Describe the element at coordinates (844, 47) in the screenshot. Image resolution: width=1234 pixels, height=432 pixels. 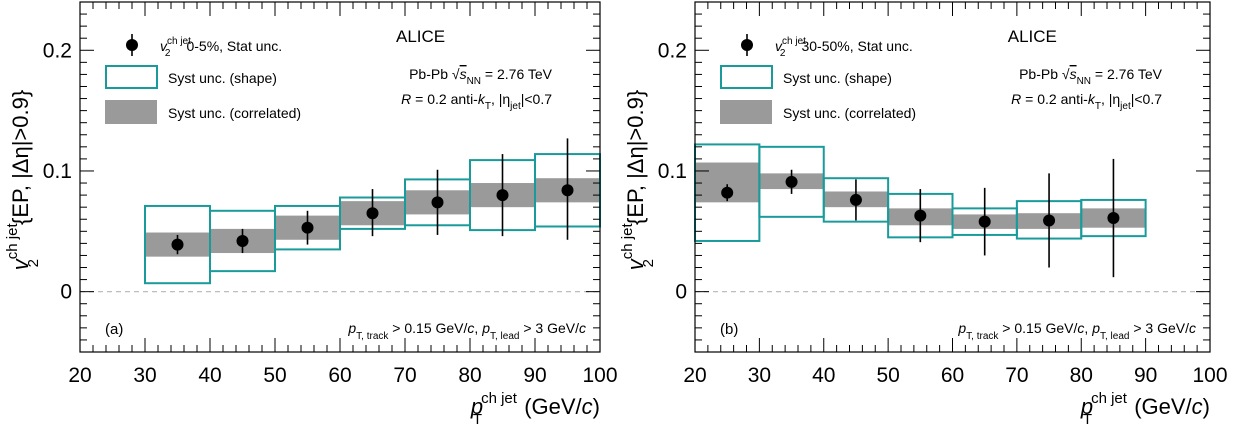
I see `legend-stat-label: vch jet 2 30-50%, Stat unc.` at that location.